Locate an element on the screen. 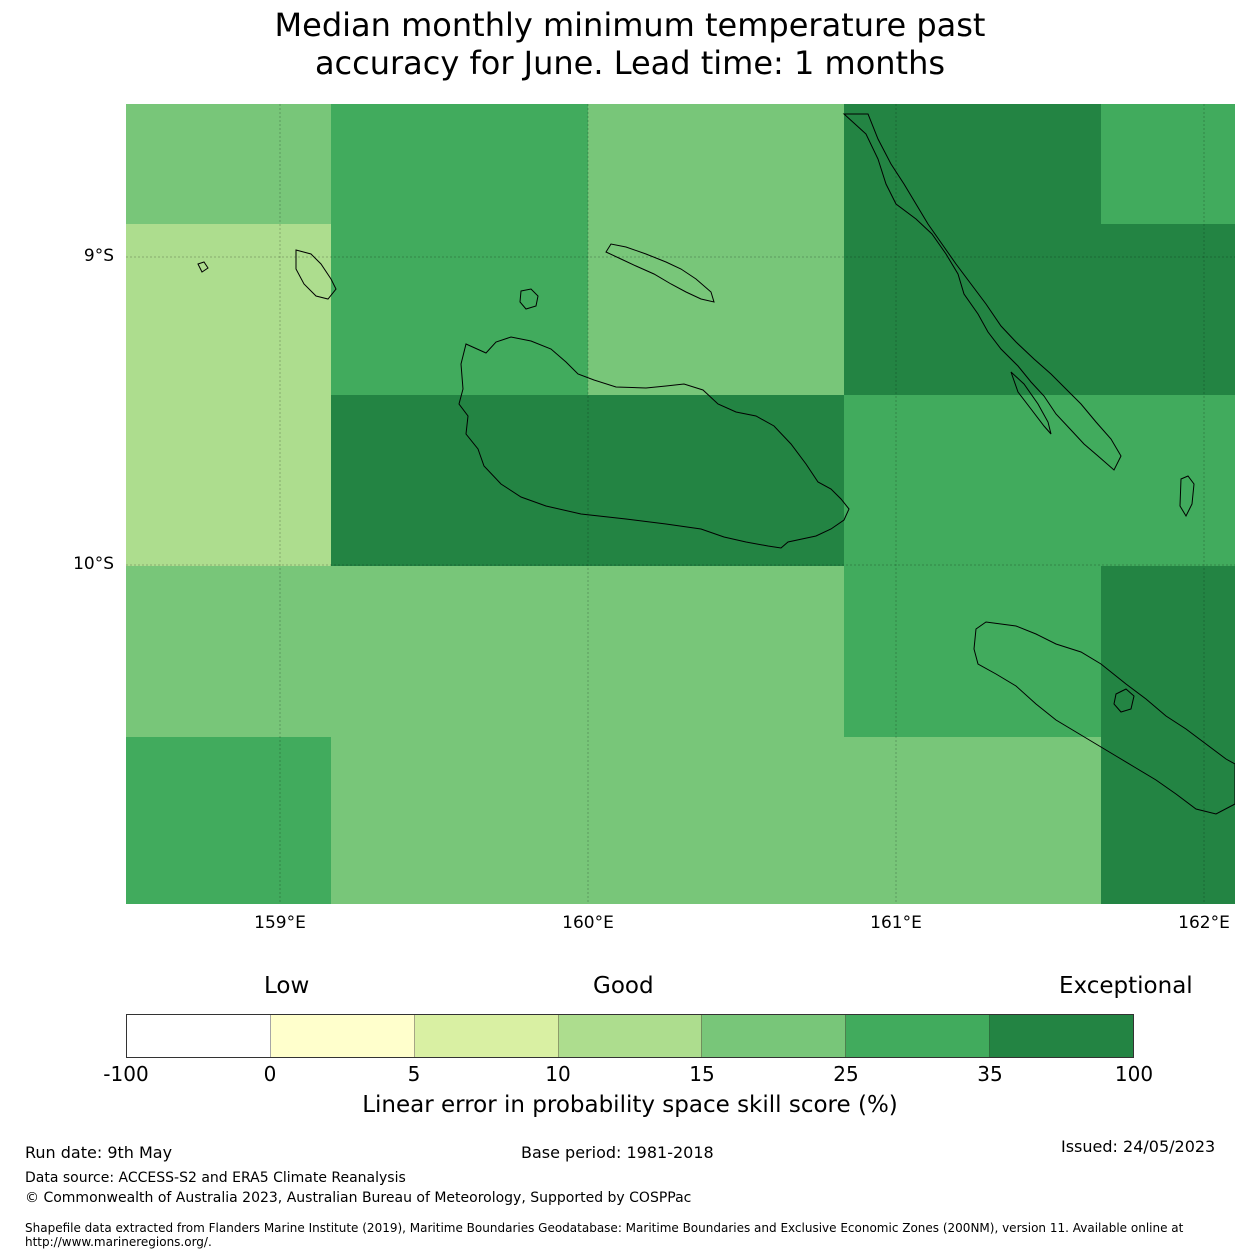 Image resolution: width=1260 pixels, height=1260 pixels. island-florida is located at coordinates (660, 273).